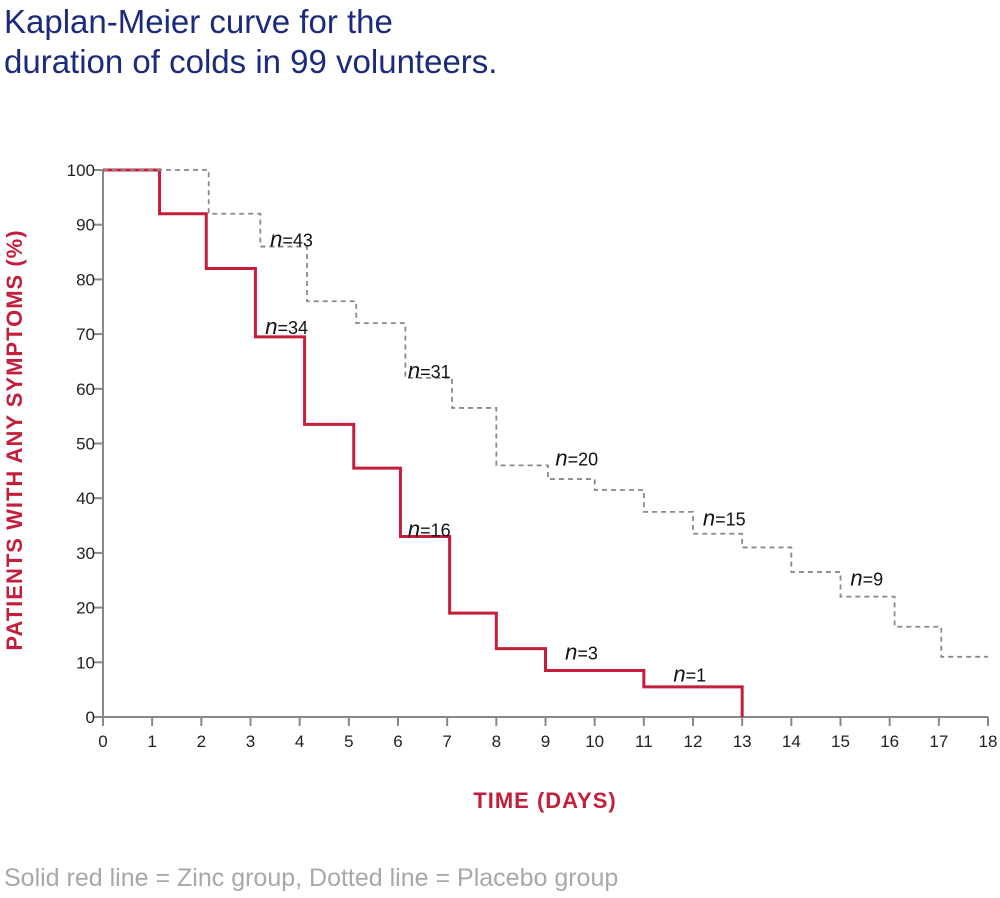  What do you see at coordinates (496, 741) in the screenshot?
I see `x-tick-label: 8` at bounding box center [496, 741].